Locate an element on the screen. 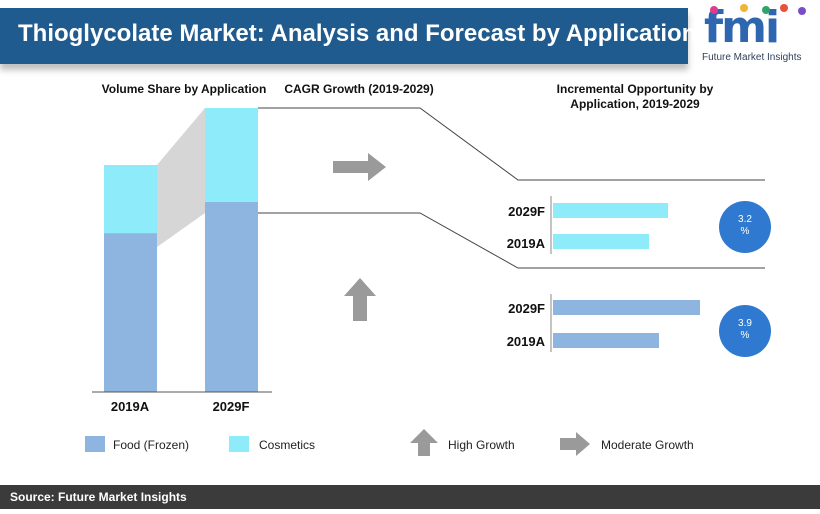 Image resolution: width=820 pixels, height=514 pixels. bar-2029f-food is located at coordinates (231, 296).